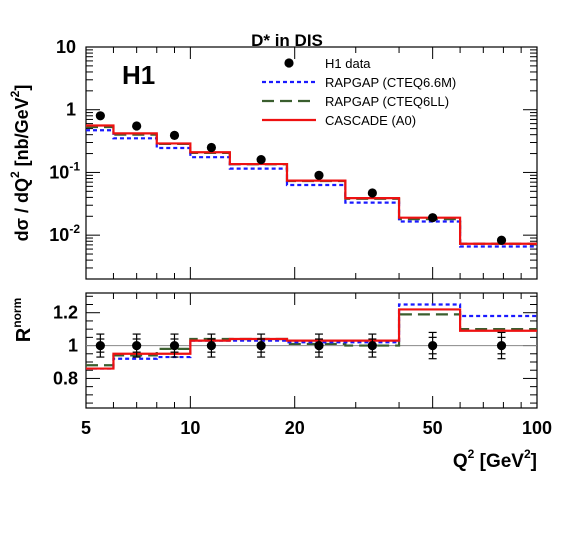  What do you see at coordinates (138, 75) in the screenshot?
I see `experiment-label: H1` at bounding box center [138, 75].